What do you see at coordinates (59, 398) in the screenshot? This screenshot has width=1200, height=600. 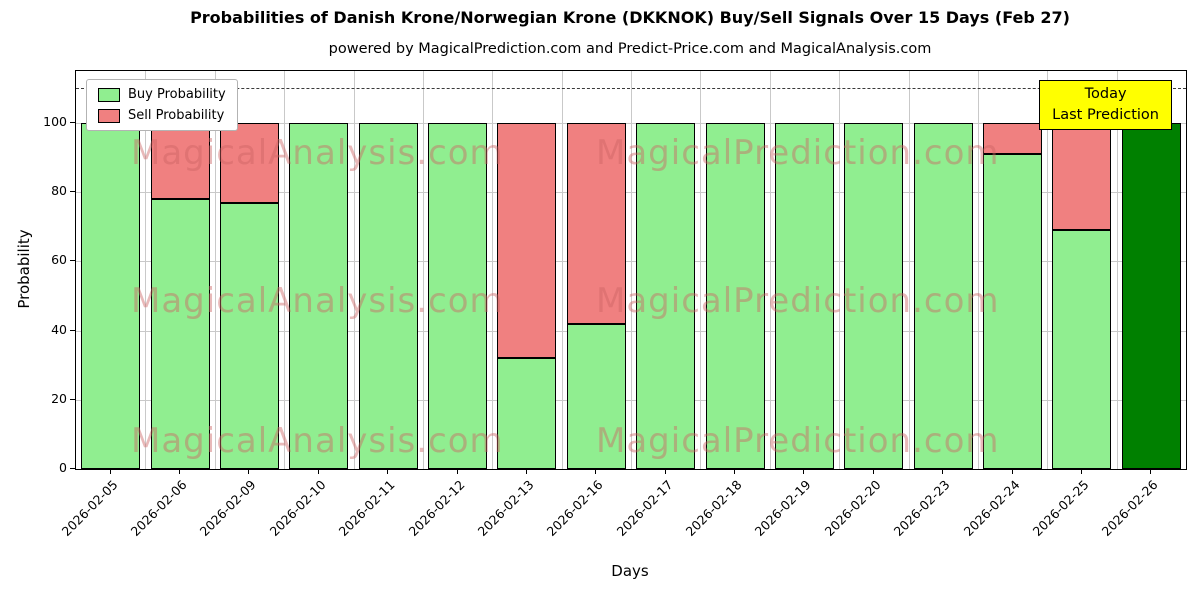 I see `y-tick-label: 20` at bounding box center [59, 398].